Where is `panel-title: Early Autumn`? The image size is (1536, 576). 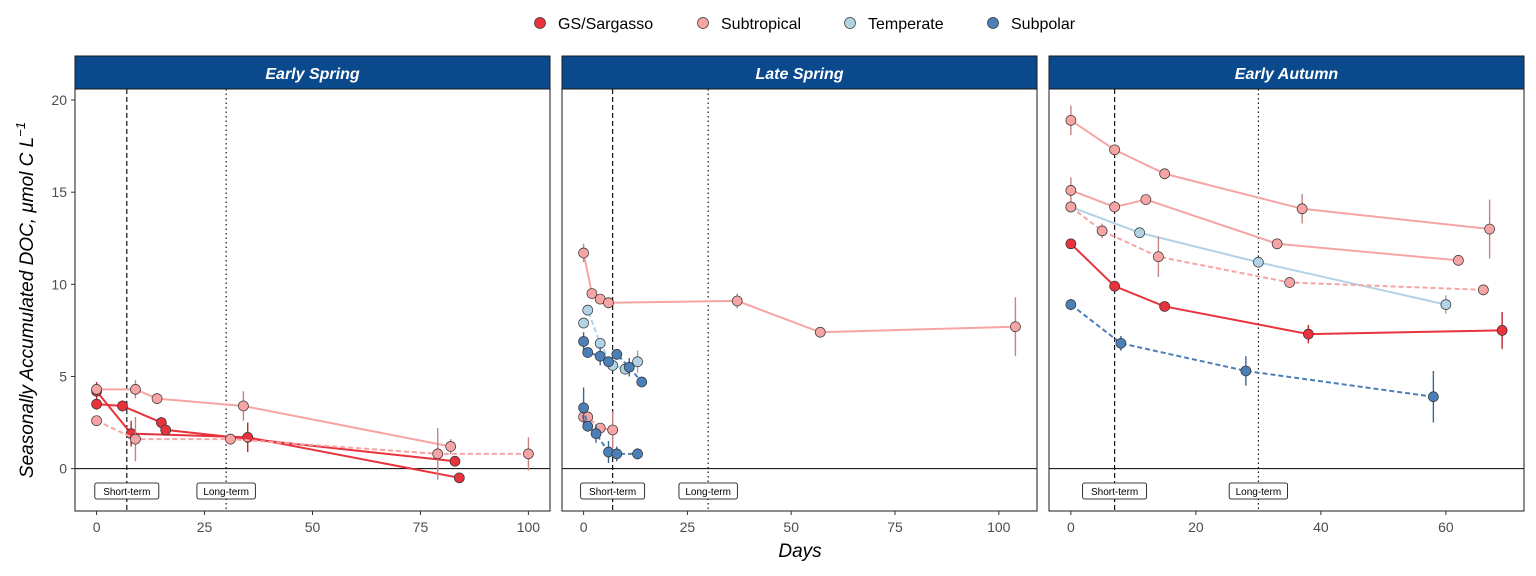 panel-title: Early Autumn is located at coordinates (1287, 74).